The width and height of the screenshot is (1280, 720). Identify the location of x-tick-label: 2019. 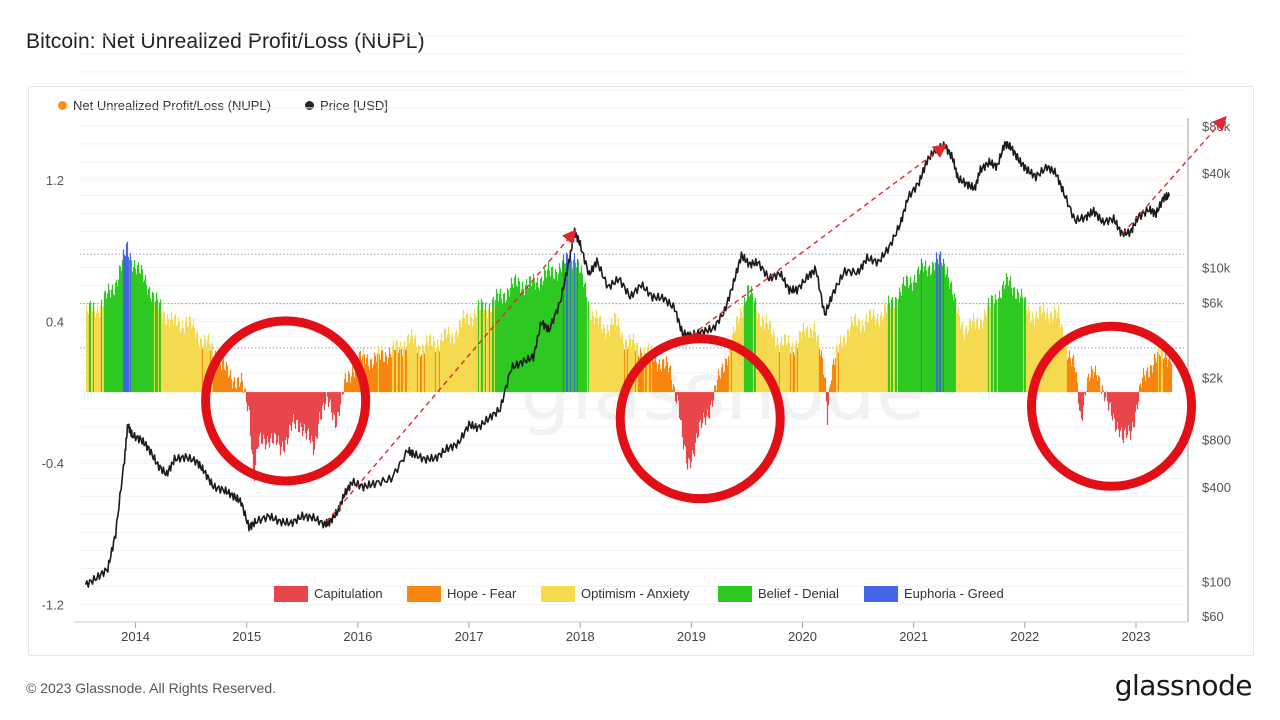
(691, 636).